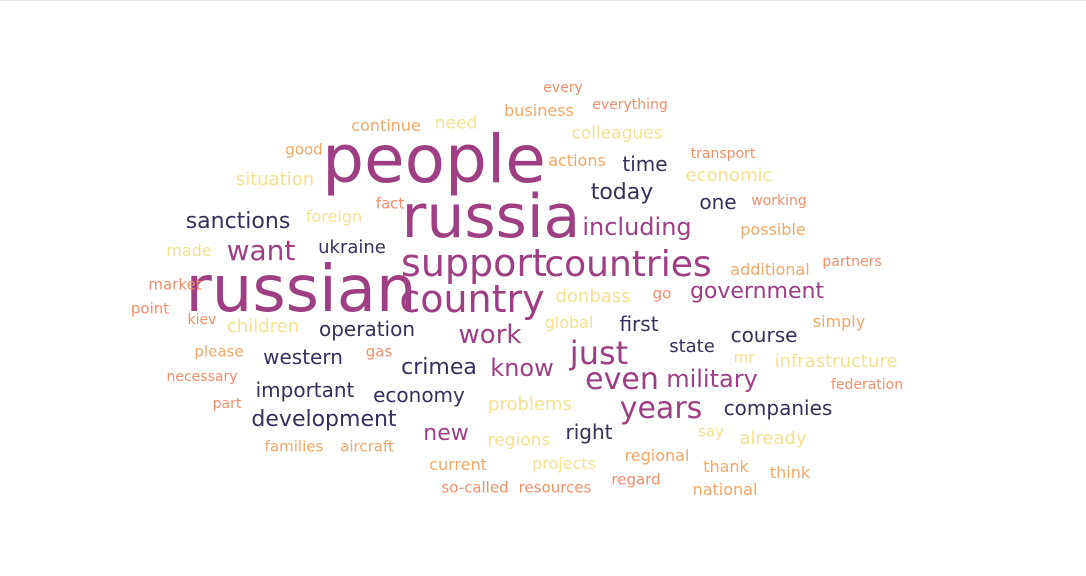 The image size is (1086, 576). Describe the element at coordinates (539, 110) in the screenshot. I see `cloud-word: business` at that location.